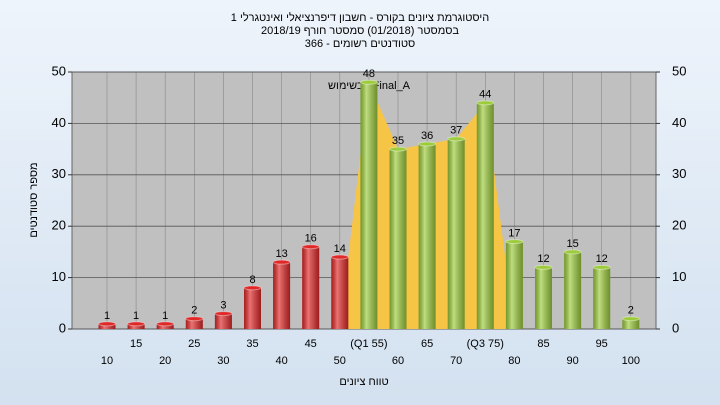  What do you see at coordinates (427, 136) in the screenshot?
I see `value-label: 36` at bounding box center [427, 136].